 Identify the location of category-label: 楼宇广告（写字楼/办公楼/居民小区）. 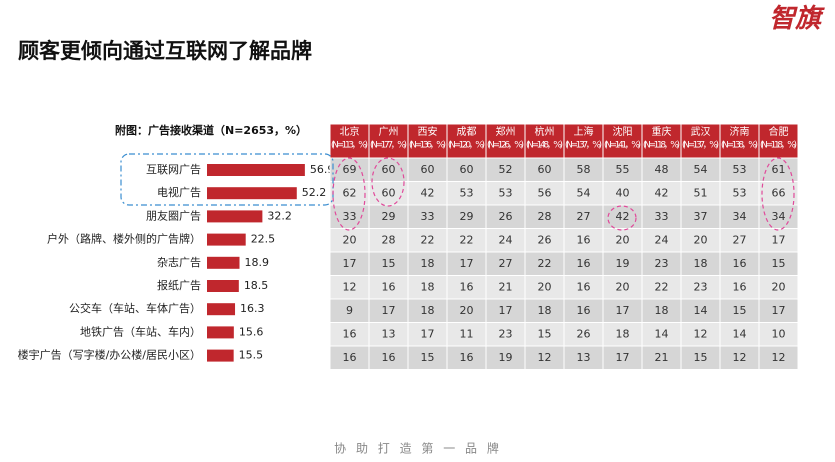
(109, 355).